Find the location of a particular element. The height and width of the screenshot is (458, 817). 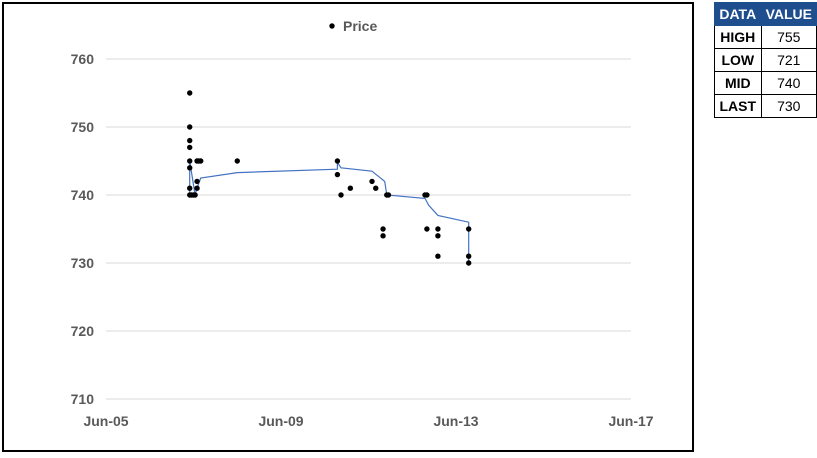

legend-marker is located at coordinates (332, 26).